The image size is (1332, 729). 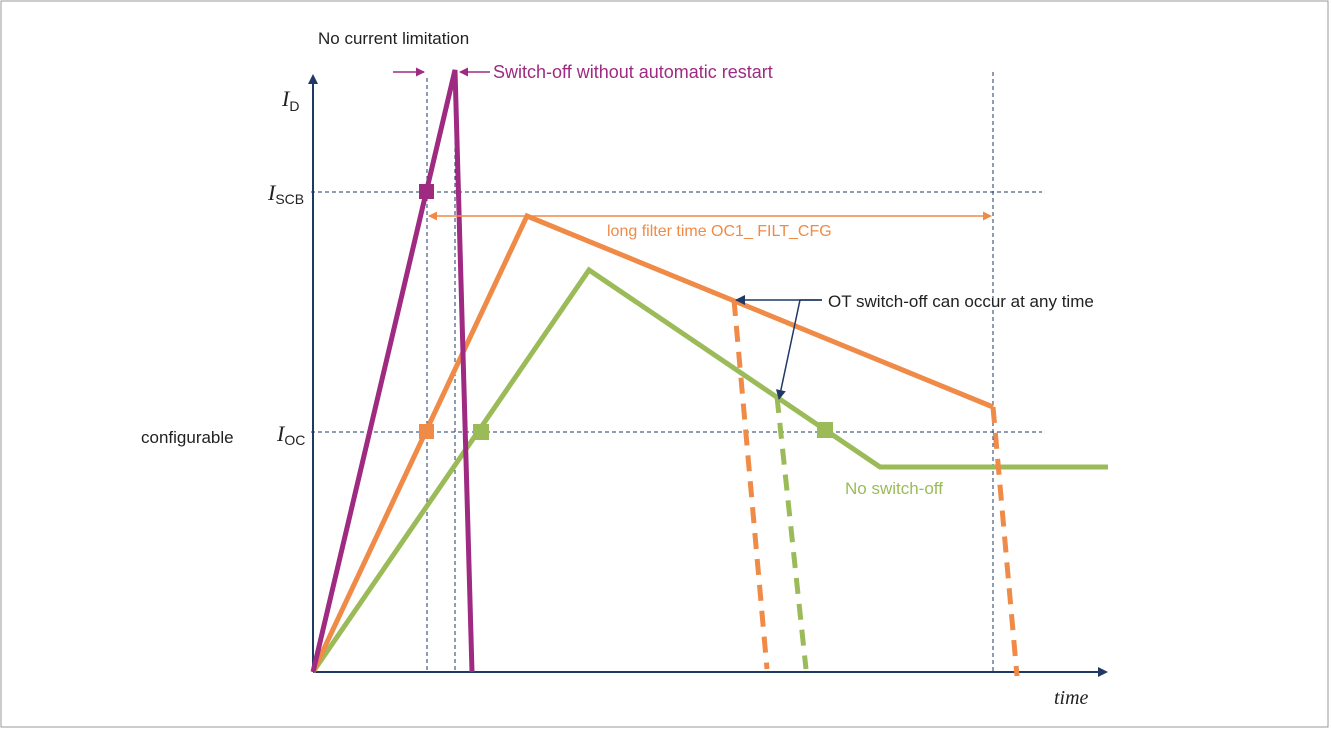 I want to click on orange-marker-ioc, so click(x=426, y=431).